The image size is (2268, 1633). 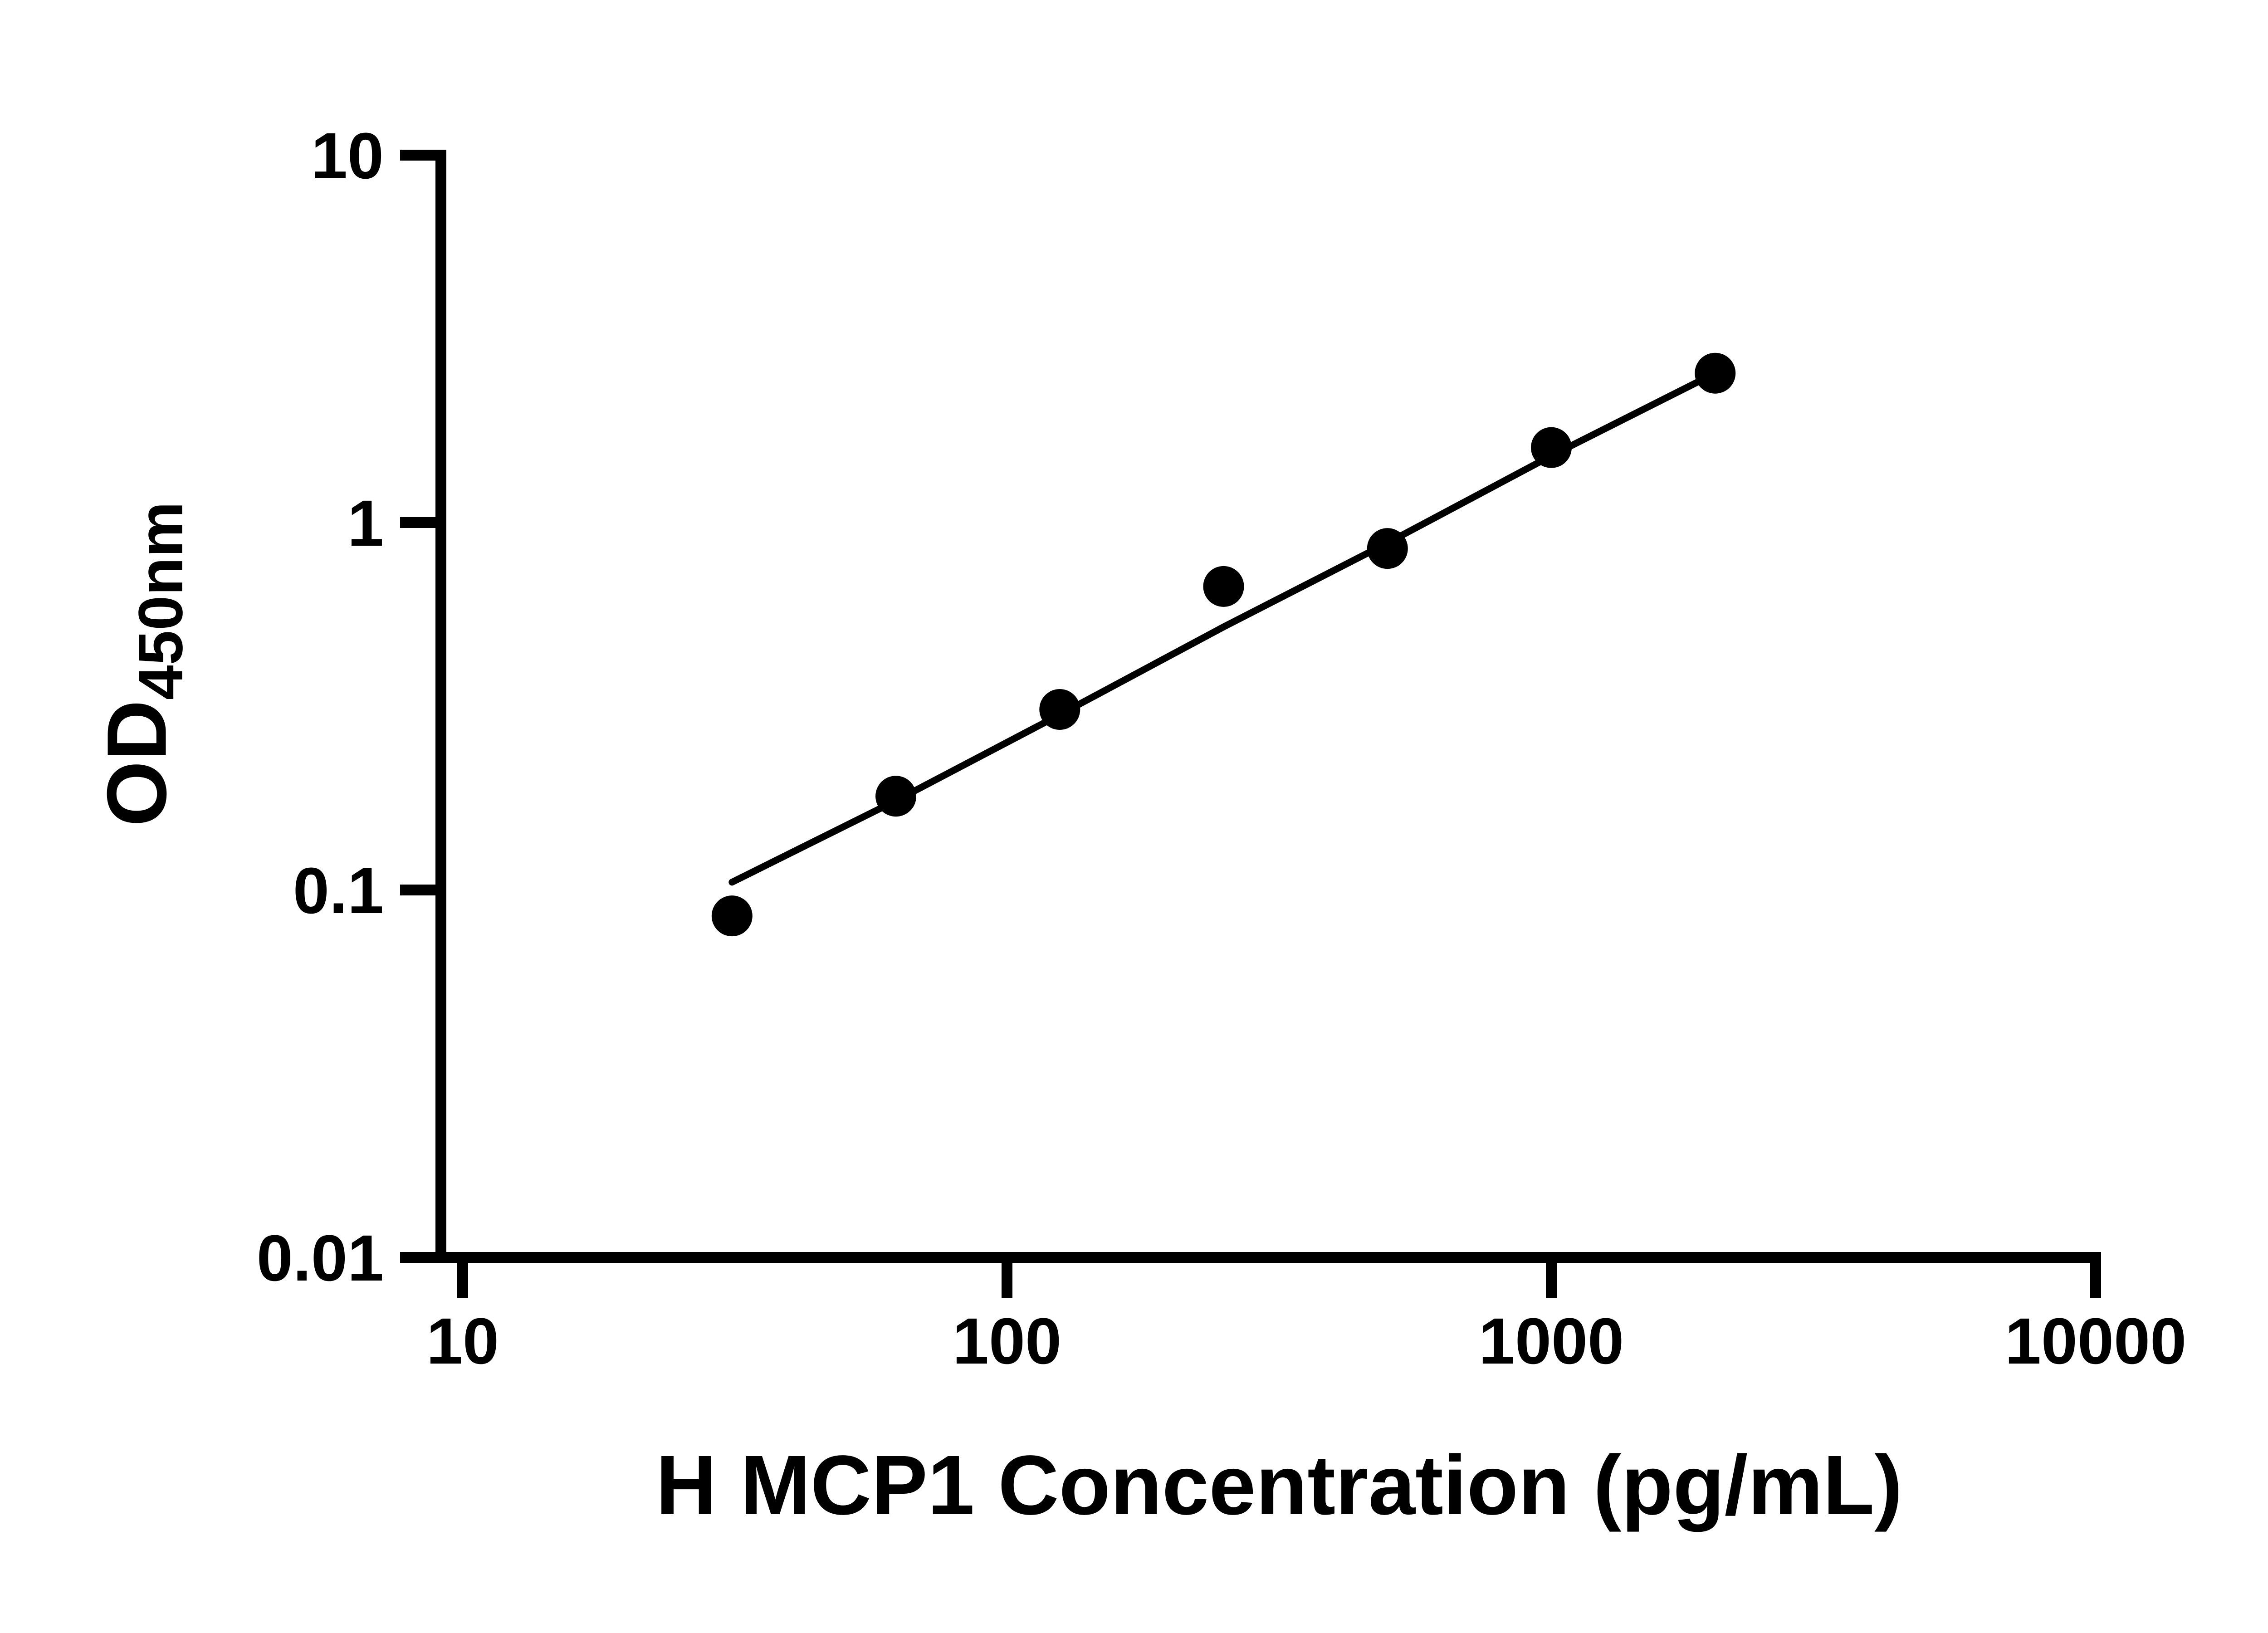 I want to click on y-axis-title: OD450nm, so click(x=143, y=664).